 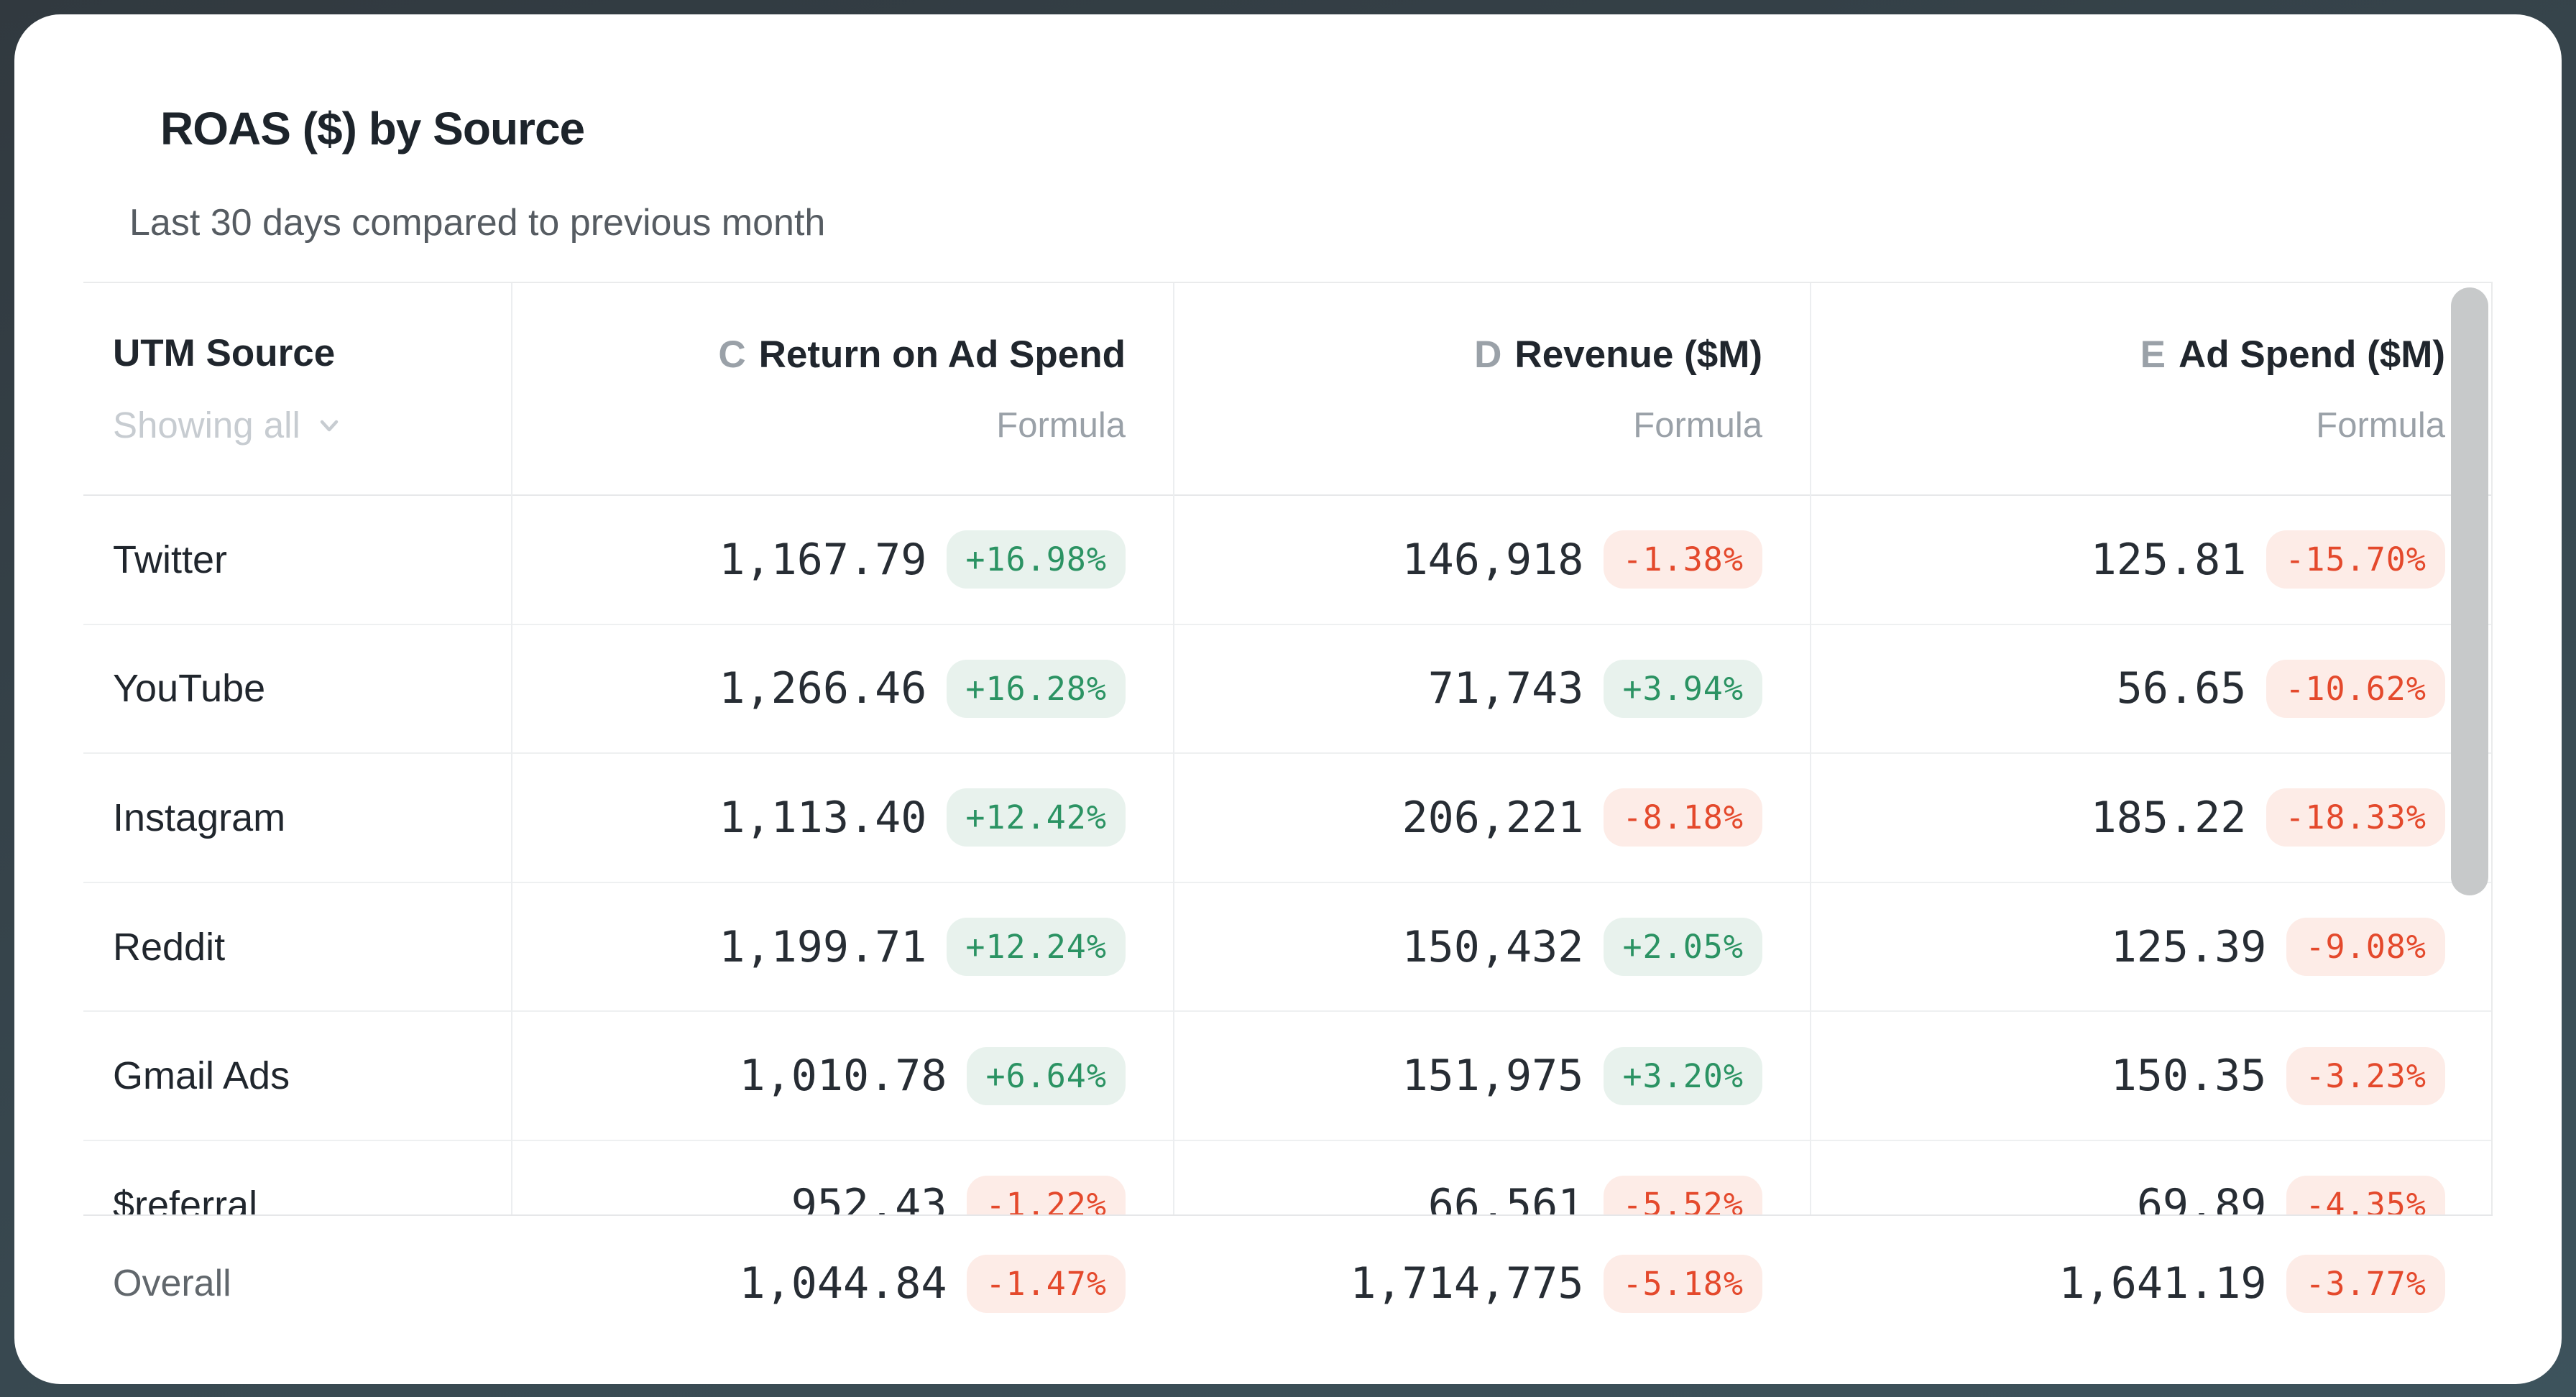 I want to click on column-label: Revenue ($M), so click(x=1638, y=354).